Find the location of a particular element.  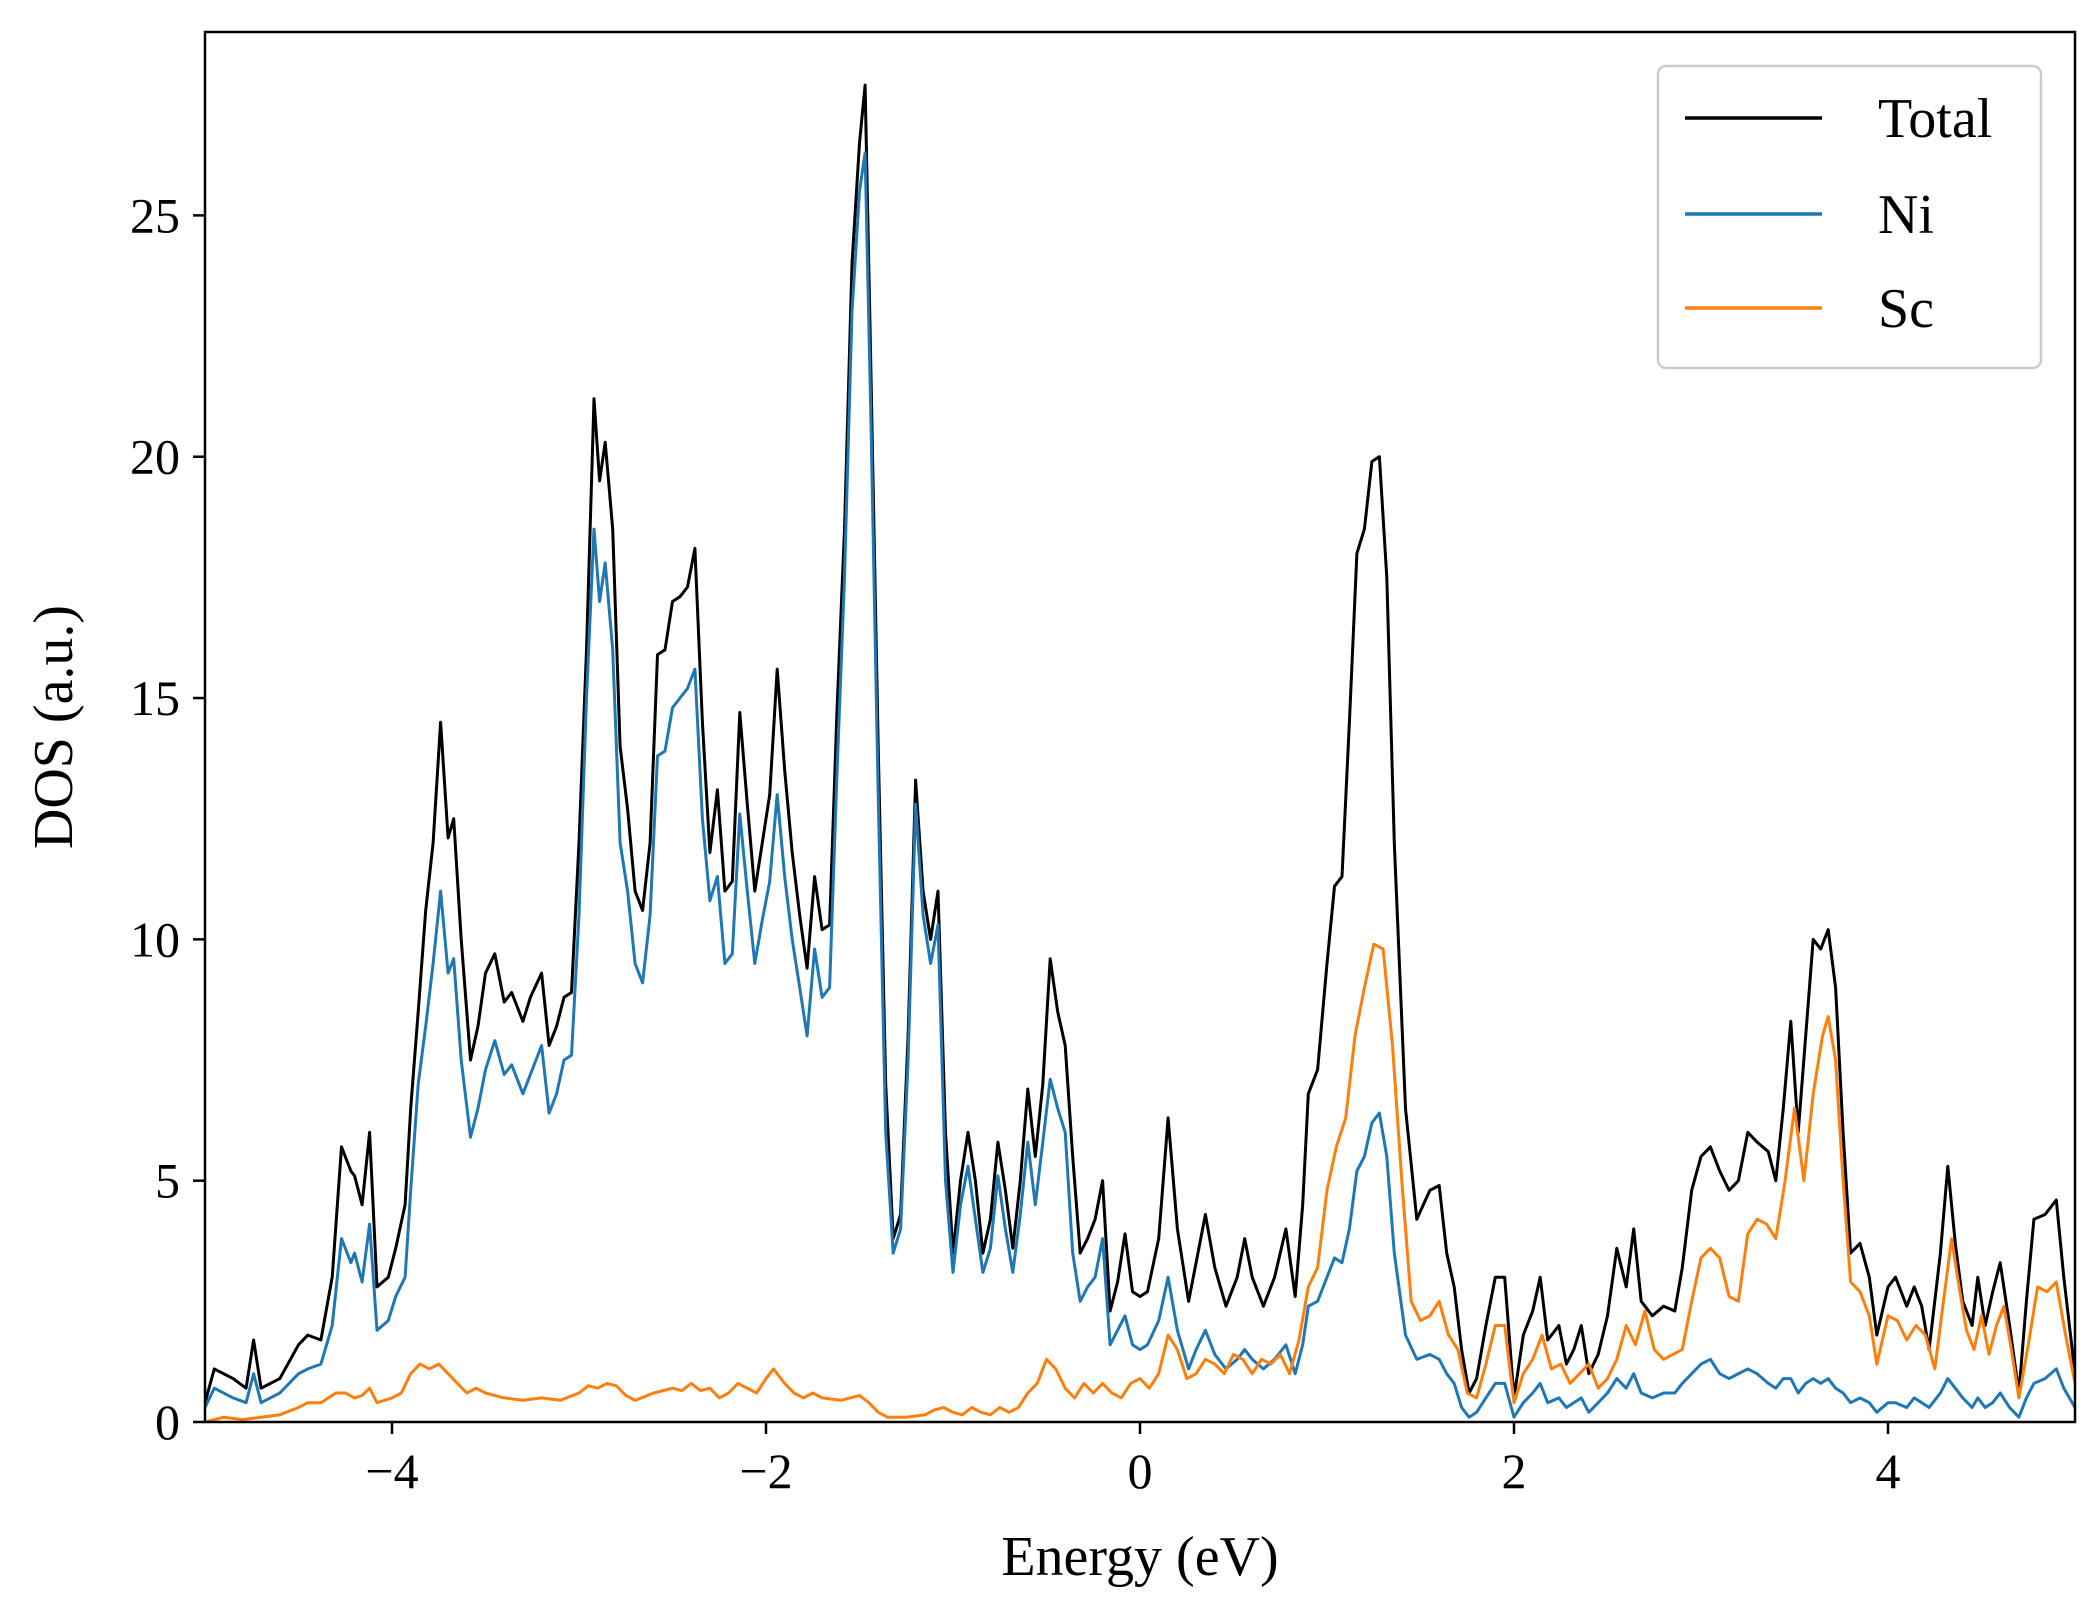

legend: Total Ni Sc is located at coordinates (1849, 217).